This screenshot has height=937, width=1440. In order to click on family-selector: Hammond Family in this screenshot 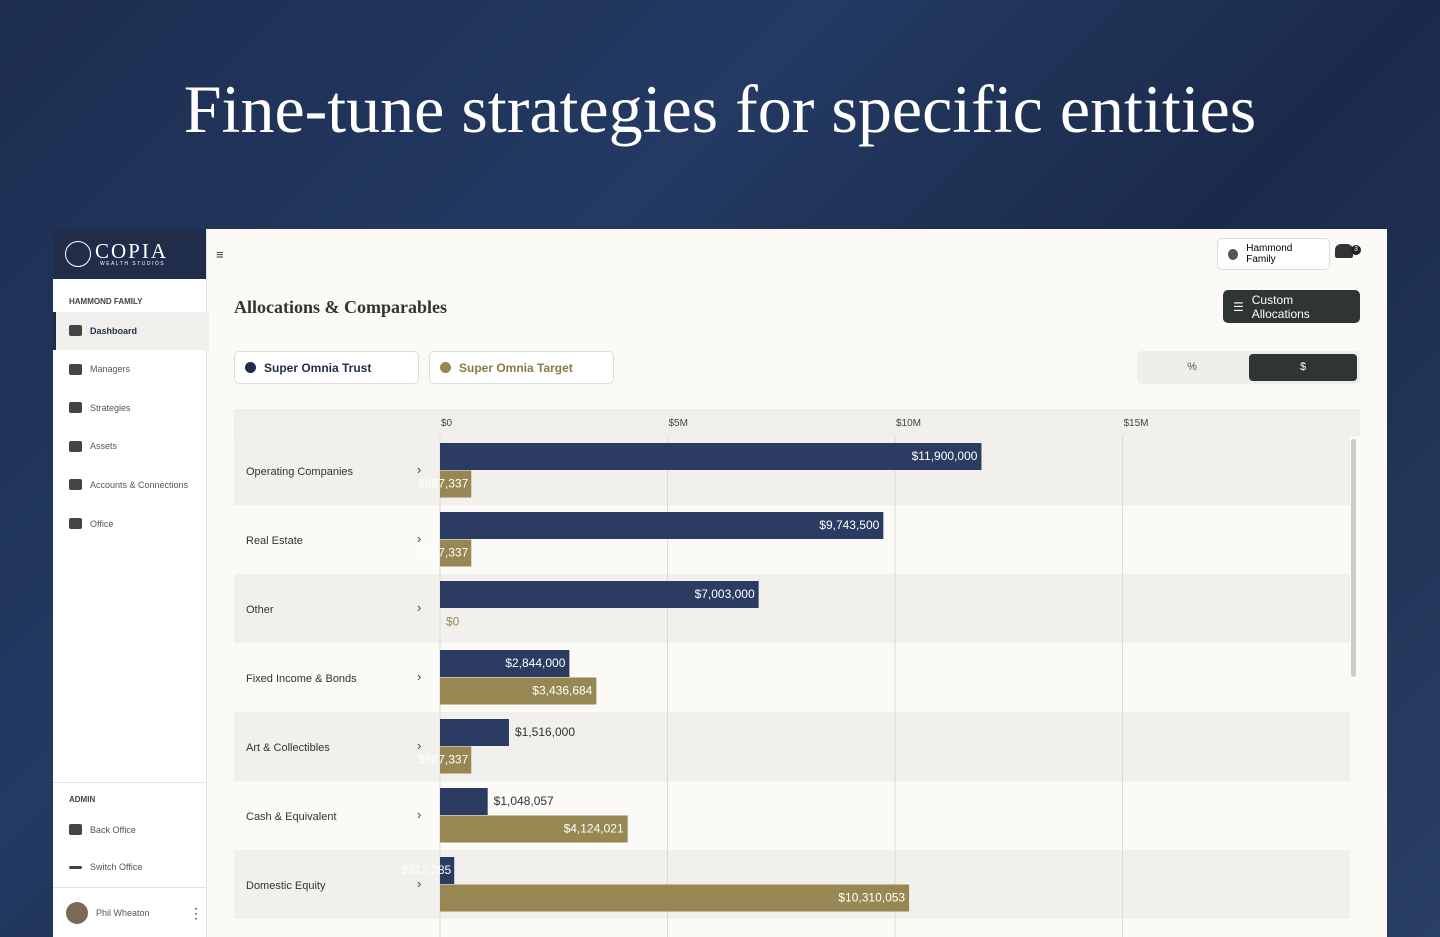, I will do `click(1273, 254)`.